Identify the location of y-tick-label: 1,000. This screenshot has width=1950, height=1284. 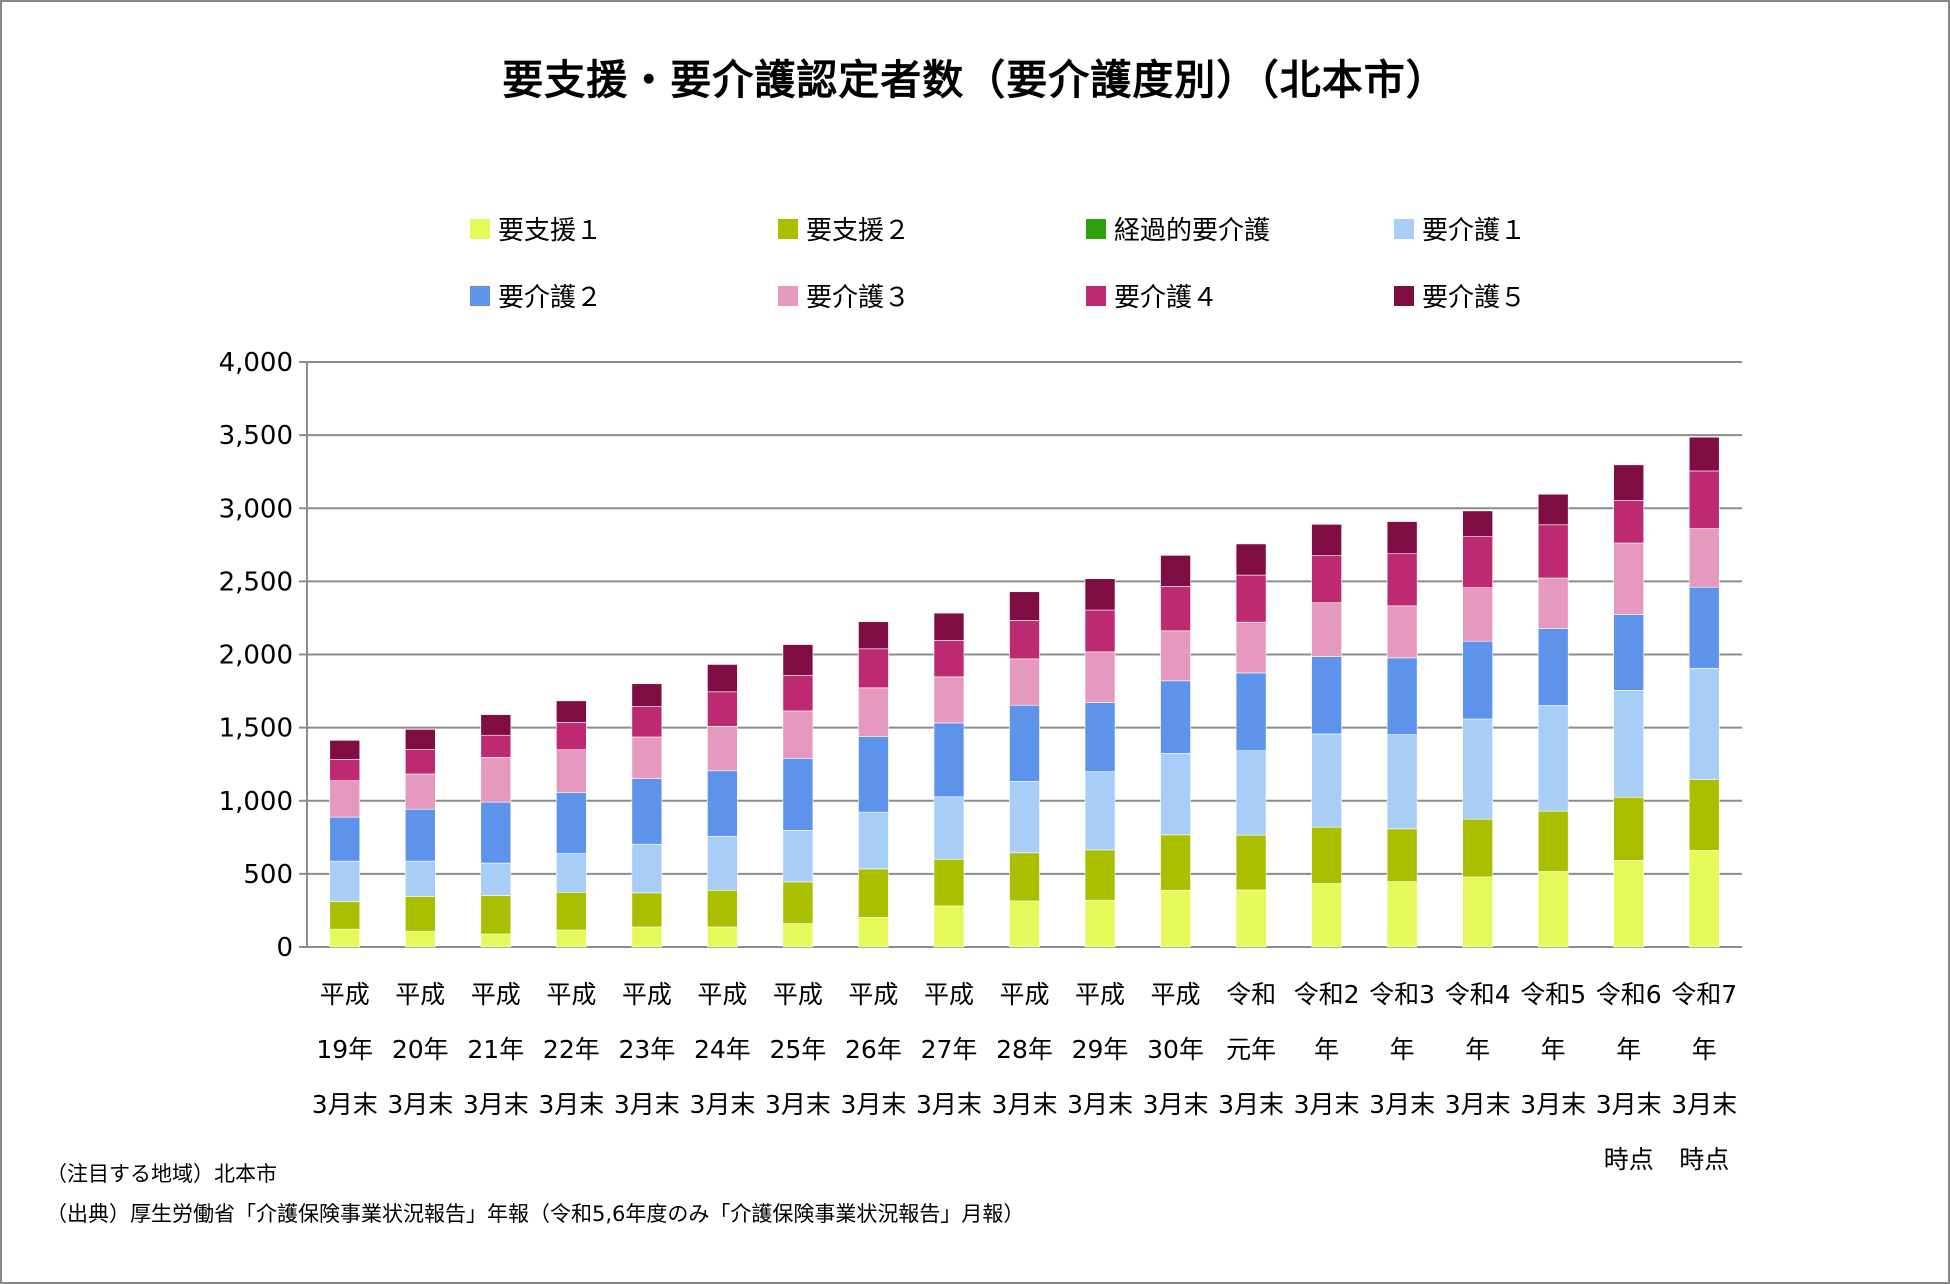
(256, 802).